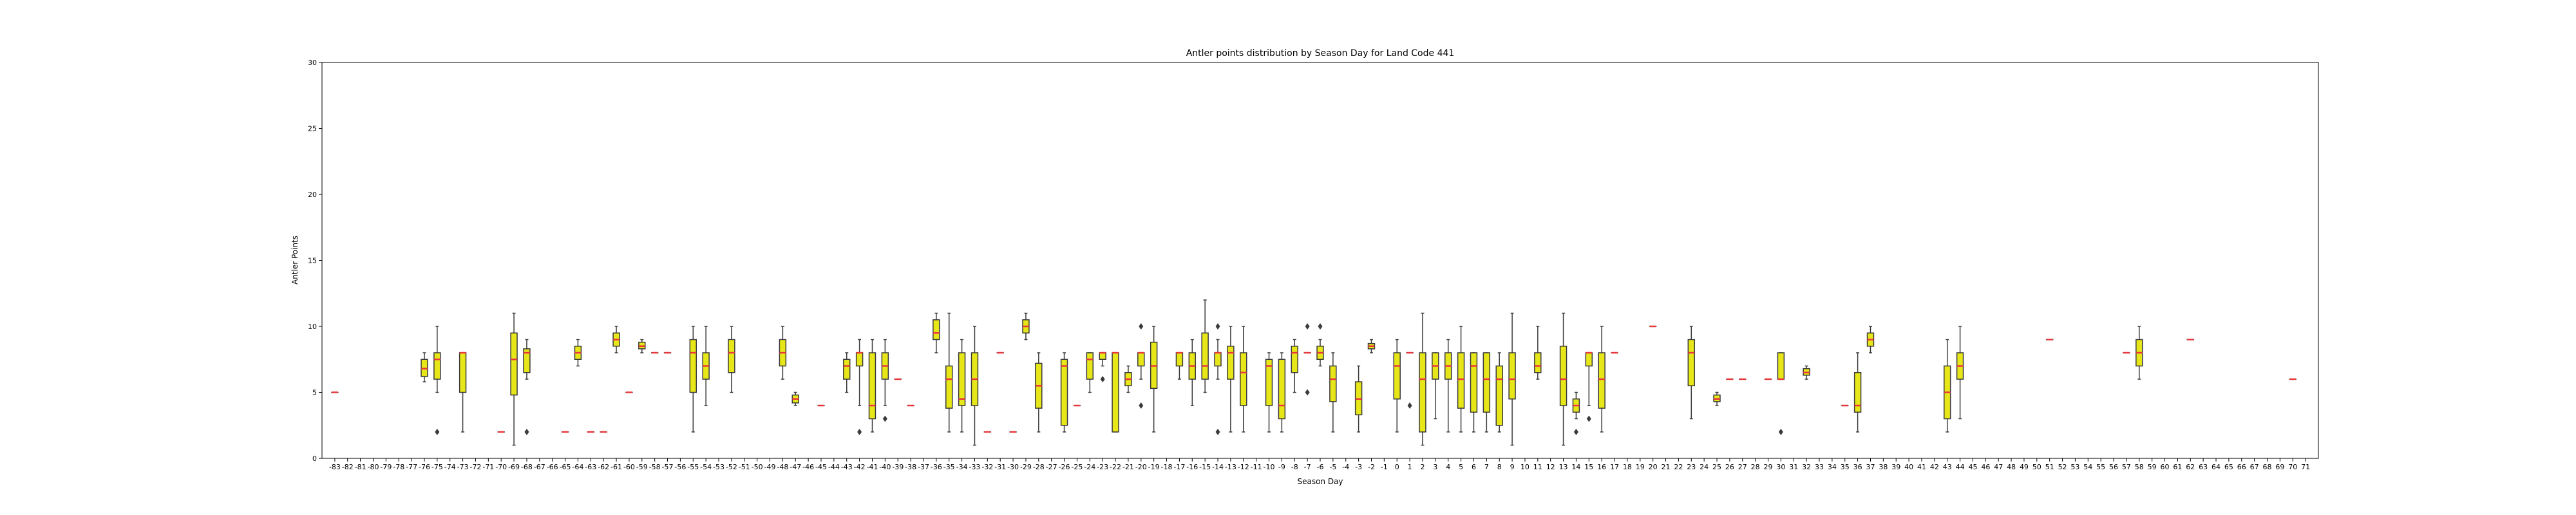 This screenshot has height=515, width=2576. What do you see at coordinates (1461, 467) in the screenshot?
I see `x-tick-label: 5` at bounding box center [1461, 467].